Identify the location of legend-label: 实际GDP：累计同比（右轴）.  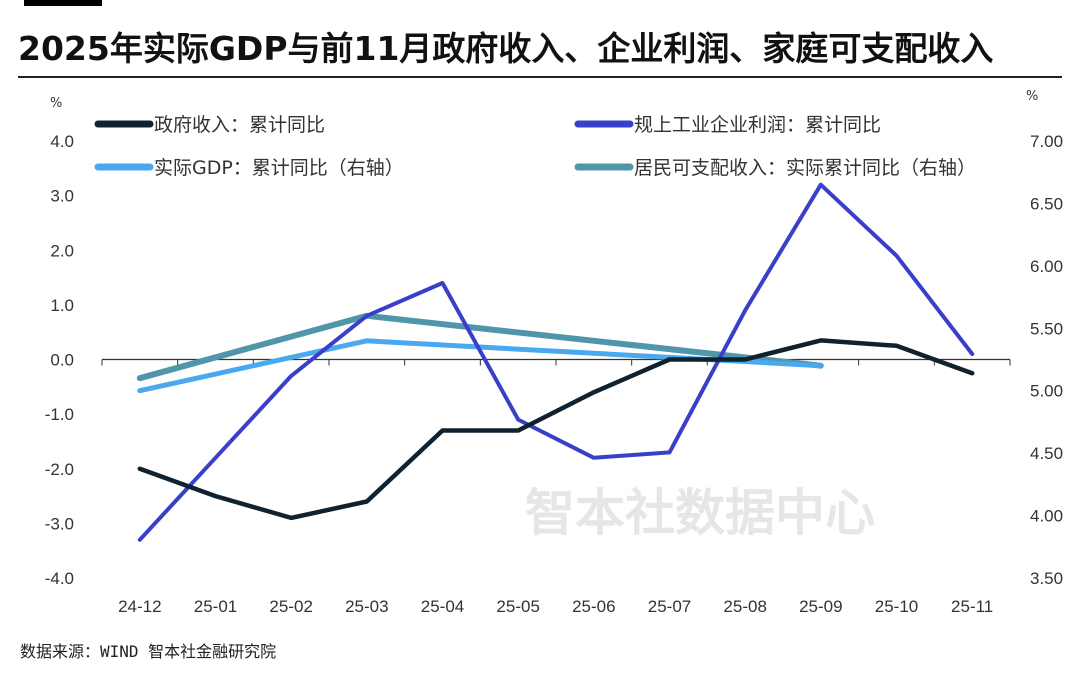
(279, 168).